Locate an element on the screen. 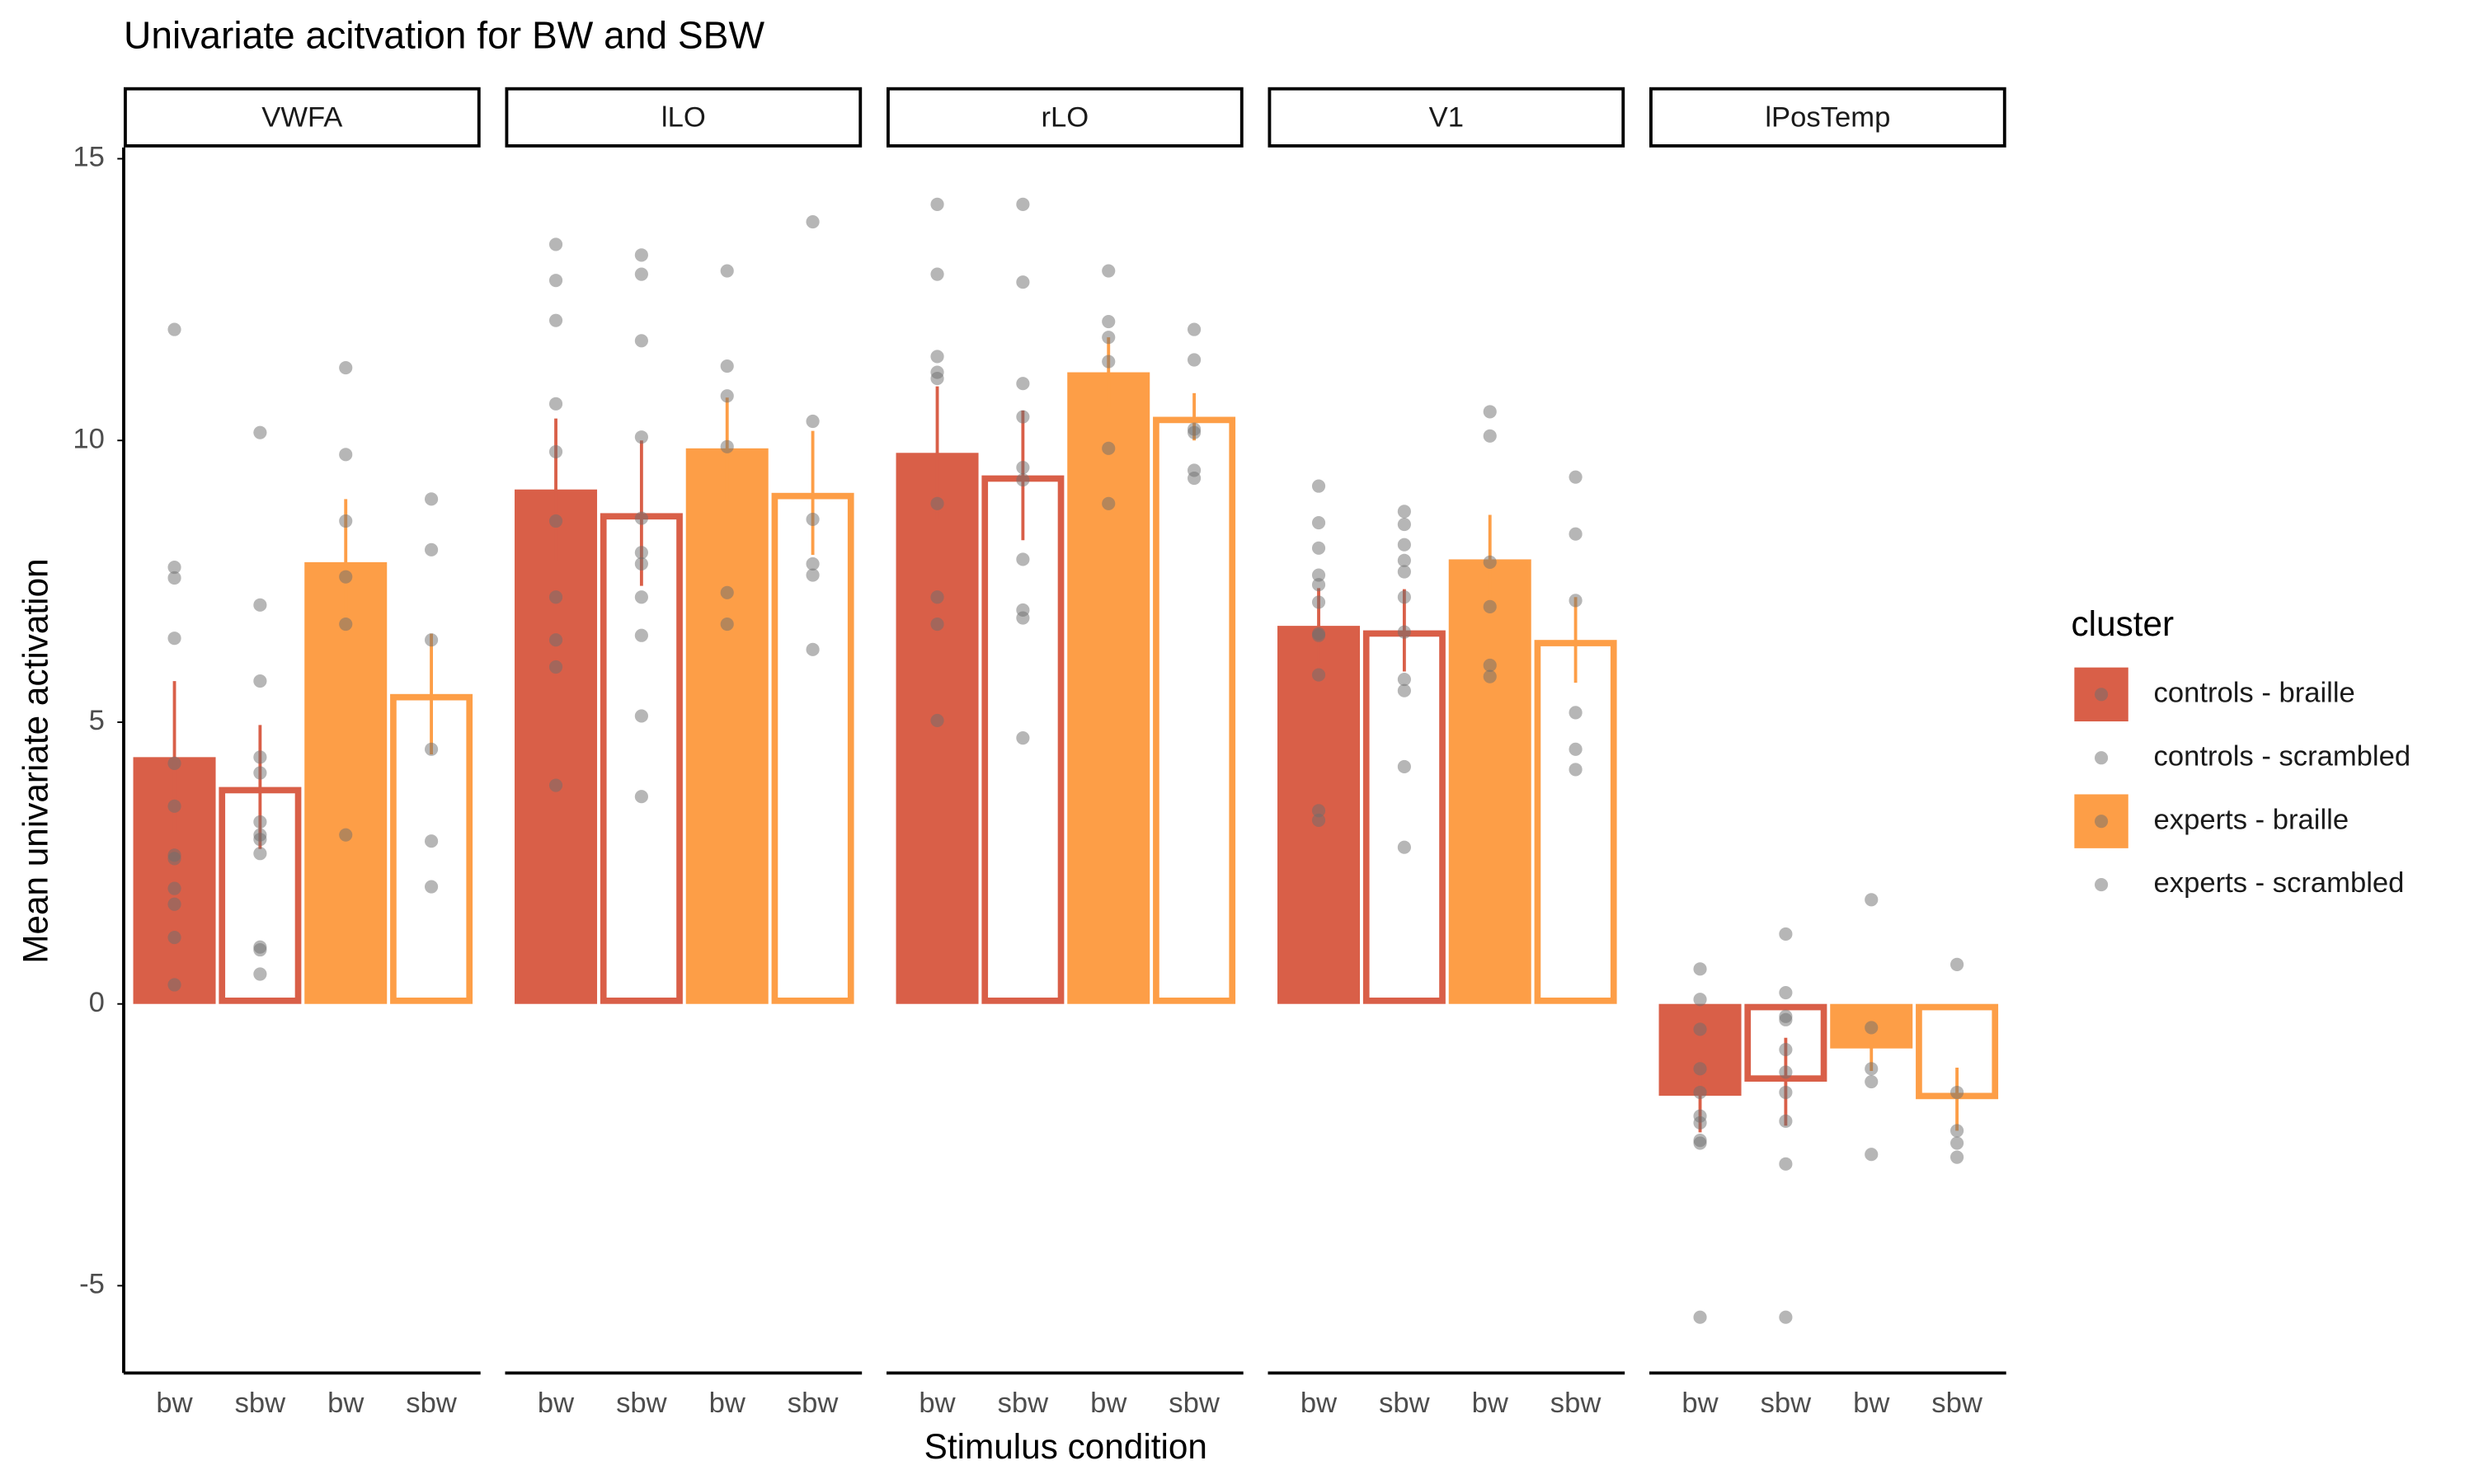  facet-label: V1 is located at coordinates (1446, 117).